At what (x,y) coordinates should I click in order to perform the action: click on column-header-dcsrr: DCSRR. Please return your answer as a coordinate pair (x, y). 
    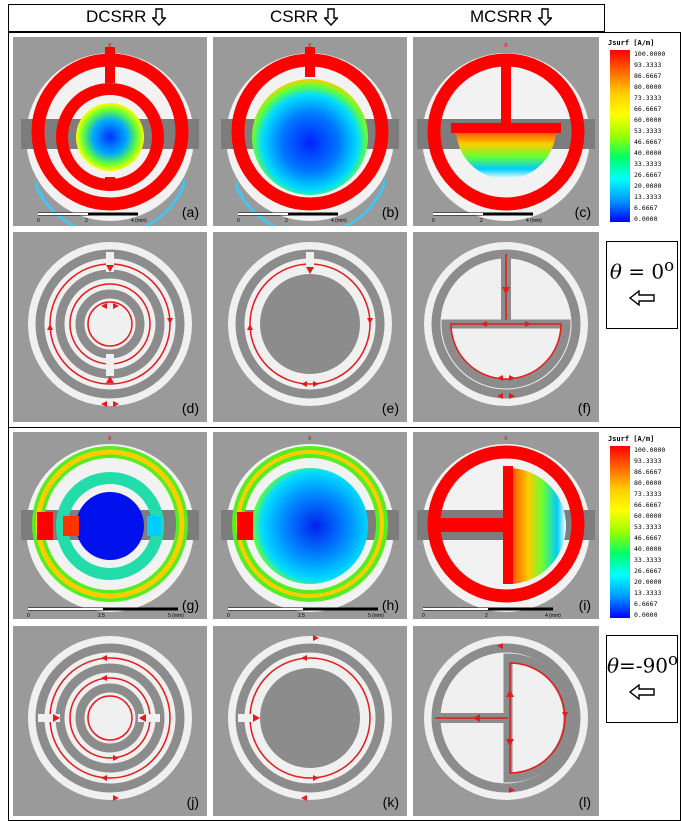
    Looking at the image, I should click on (126, 17).